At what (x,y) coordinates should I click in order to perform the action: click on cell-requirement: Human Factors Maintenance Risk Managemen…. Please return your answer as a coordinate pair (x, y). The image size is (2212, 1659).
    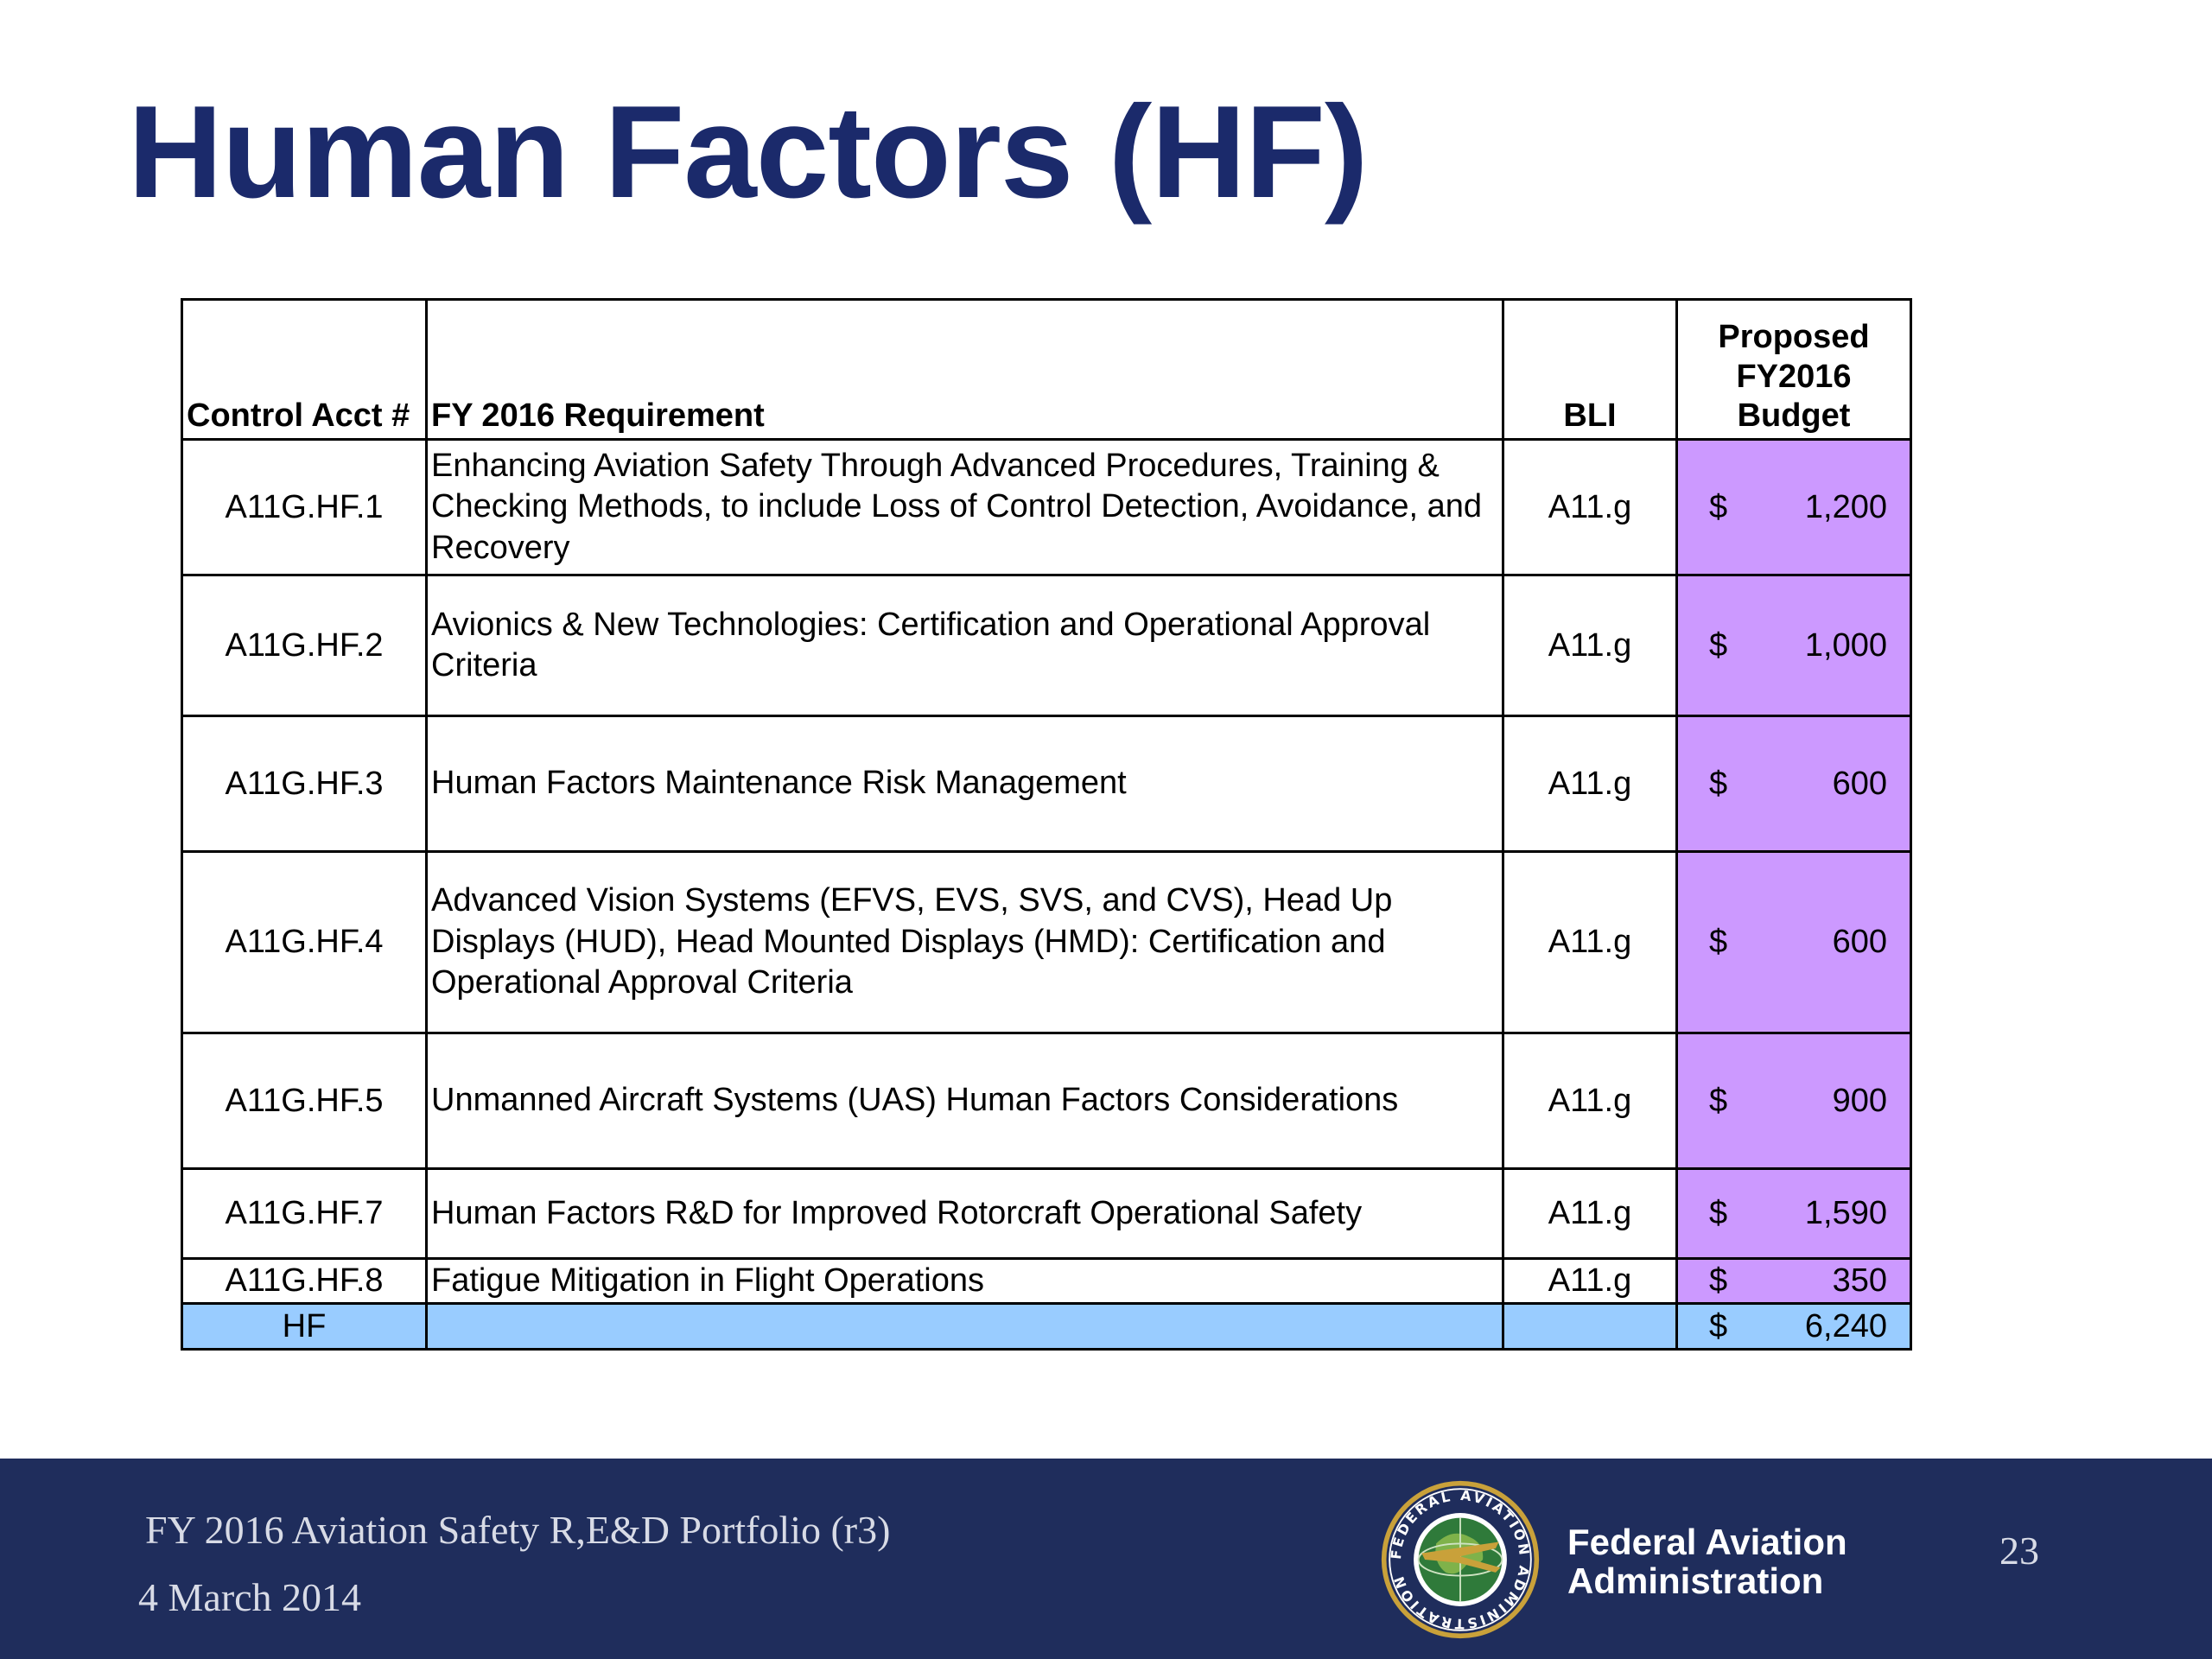
    Looking at the image, I should click on (964, 784).